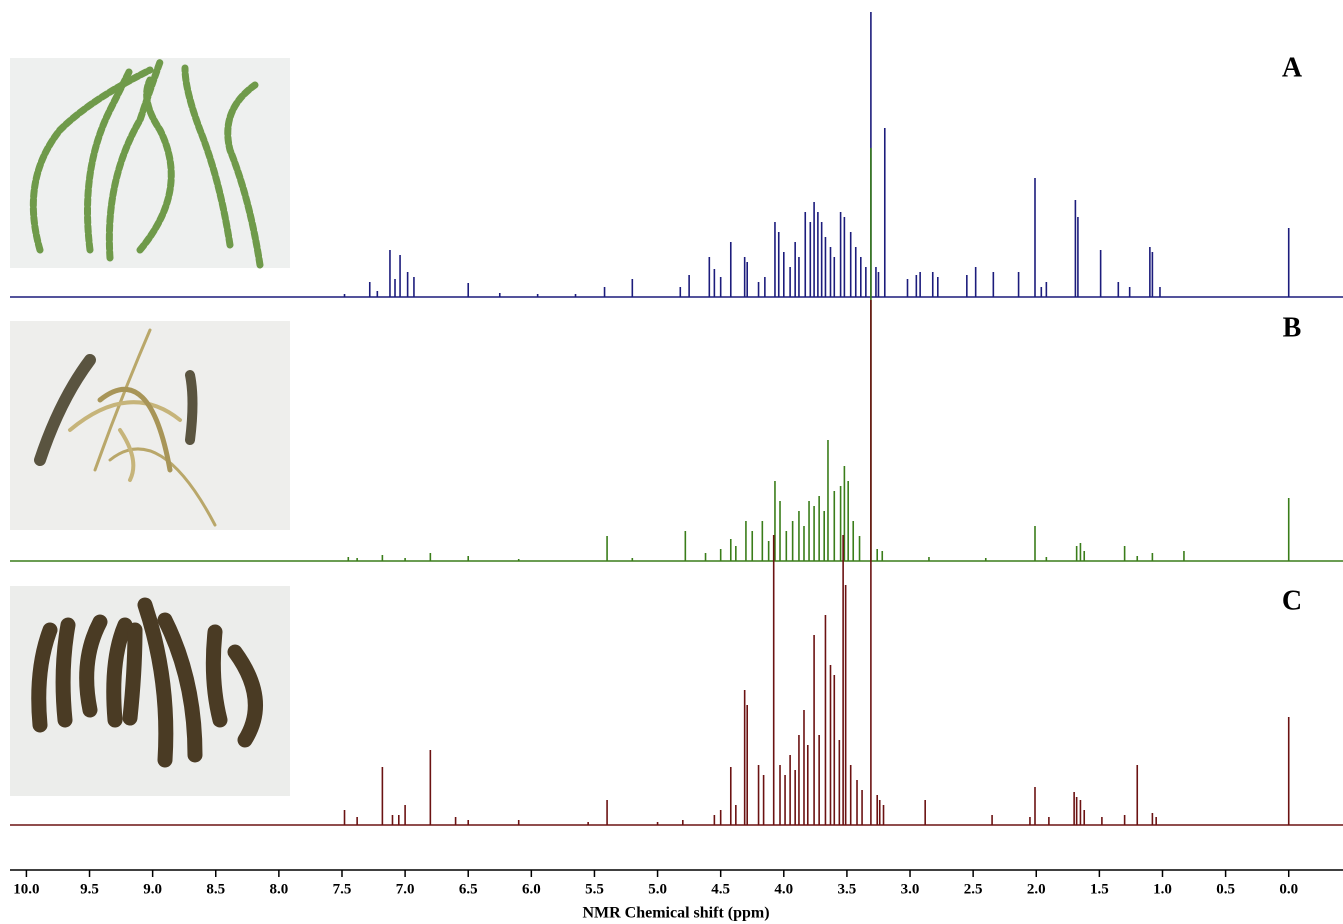 This screenshot has width=1343, height=924. Describe the element at coordinates (89, 889) in the screenshot. I see `x-tick-label: 9.5` at that location.